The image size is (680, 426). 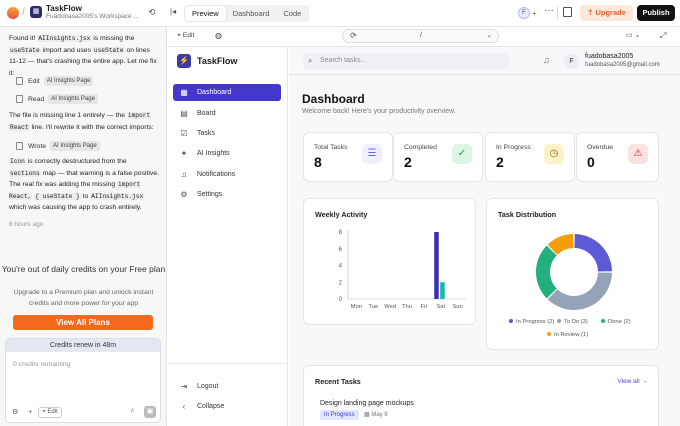 I want to click on bar, so click(x=442, y=290).